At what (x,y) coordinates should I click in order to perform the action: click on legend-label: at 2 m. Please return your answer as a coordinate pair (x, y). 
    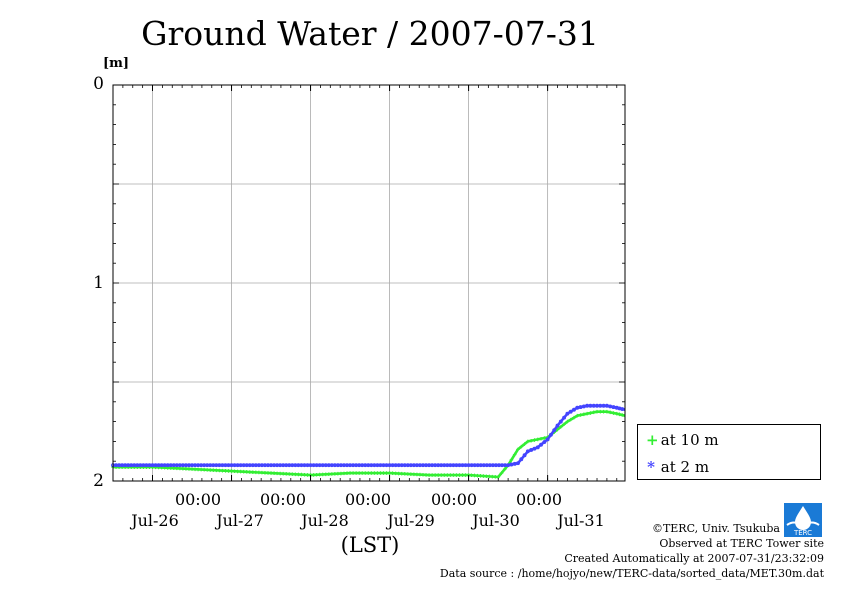
    Looking at the image, I should click on (685, 467).